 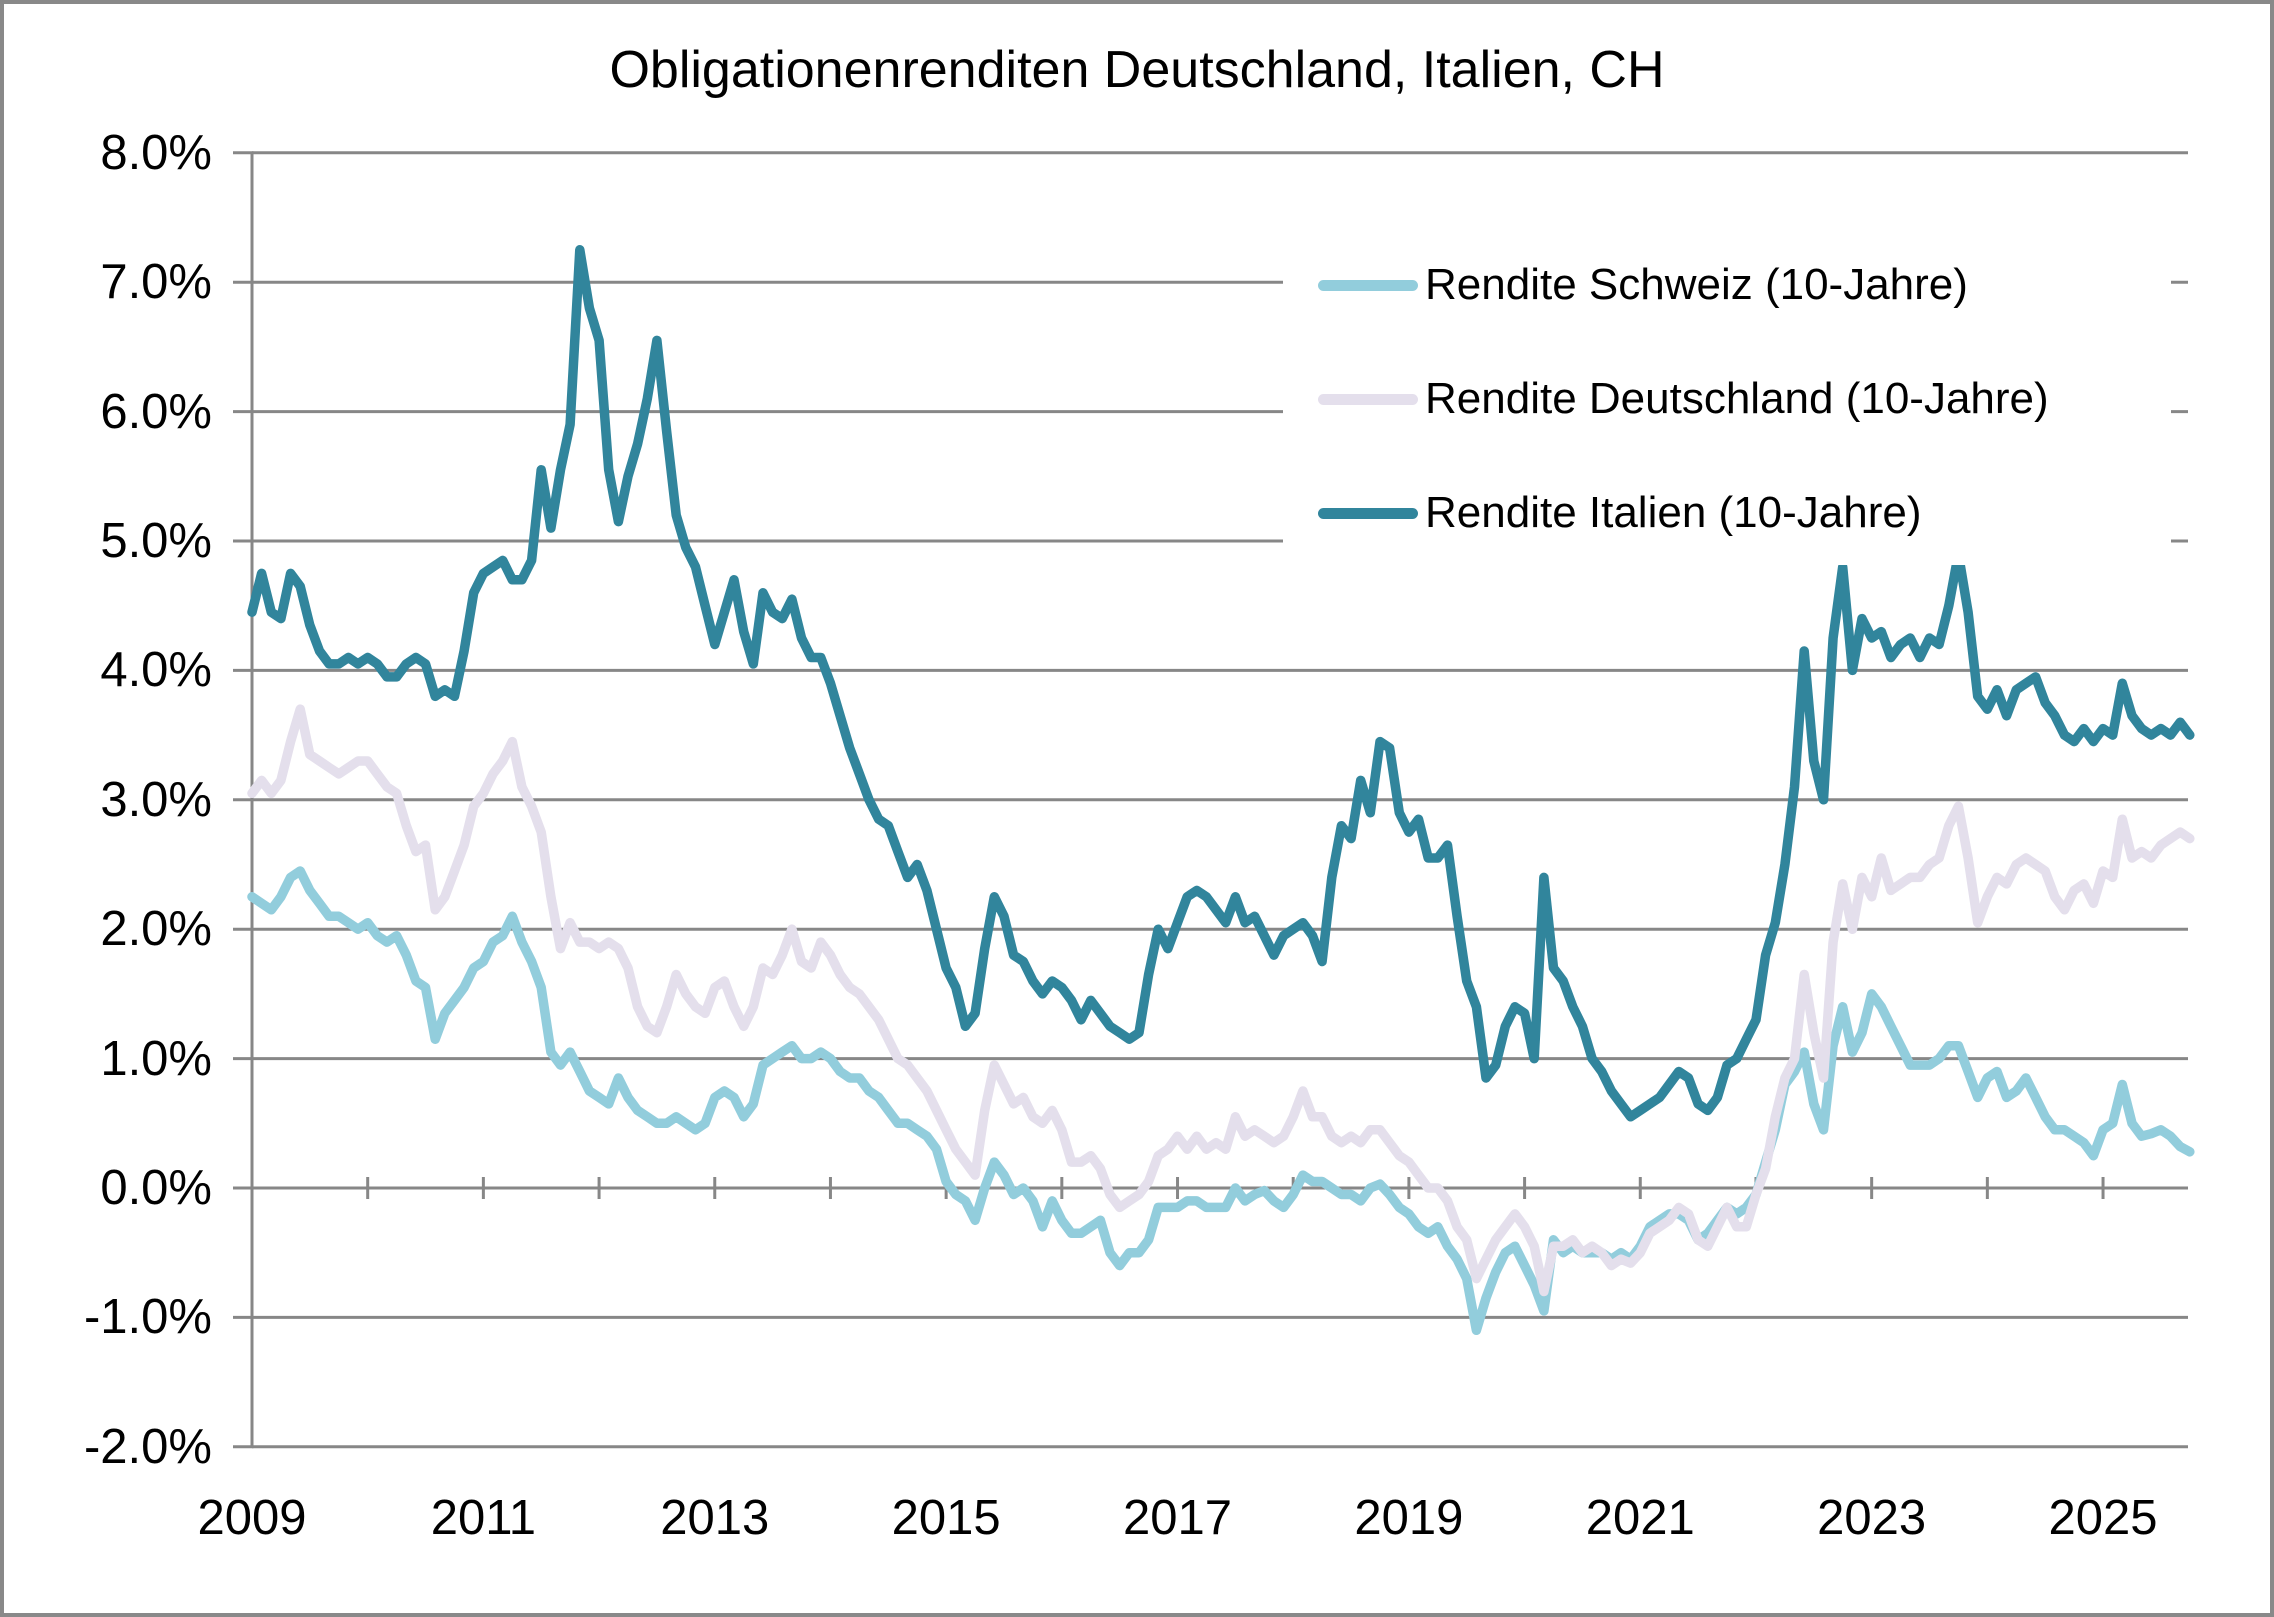 I want to click on x-axis-label-2025: 2025, so click(x=2103, y=1518).